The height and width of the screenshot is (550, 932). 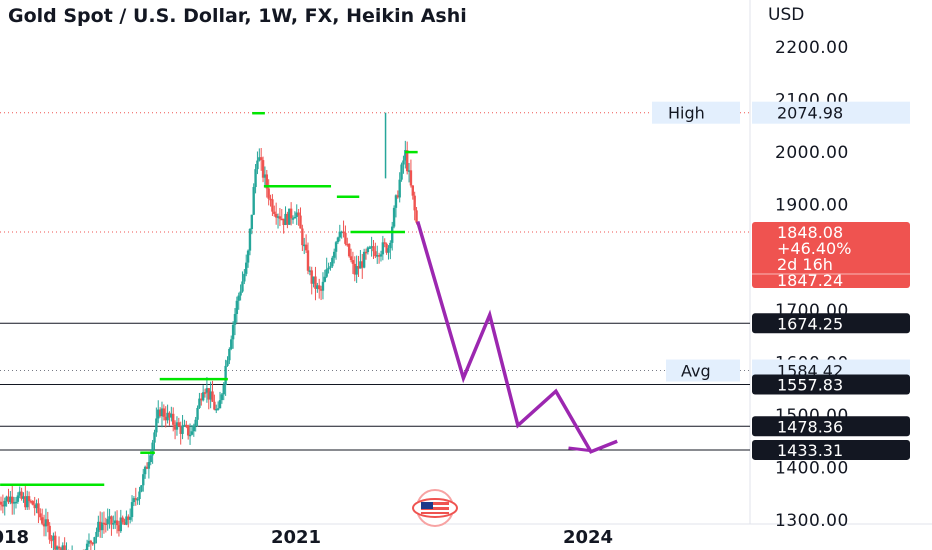 What do you see at coordinates (810, 280) in the screenshot?
I see `last-price-second: 1847.24` at bounding box center [810, 280].